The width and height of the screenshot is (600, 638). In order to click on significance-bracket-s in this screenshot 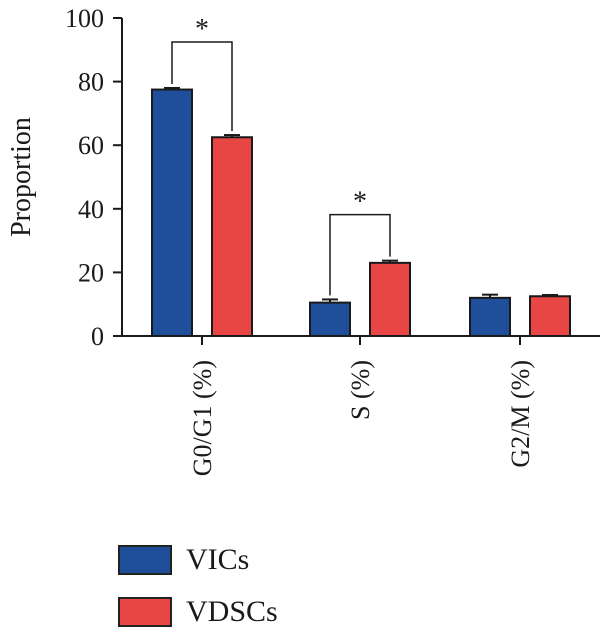, I will do `click(360, 254)`.